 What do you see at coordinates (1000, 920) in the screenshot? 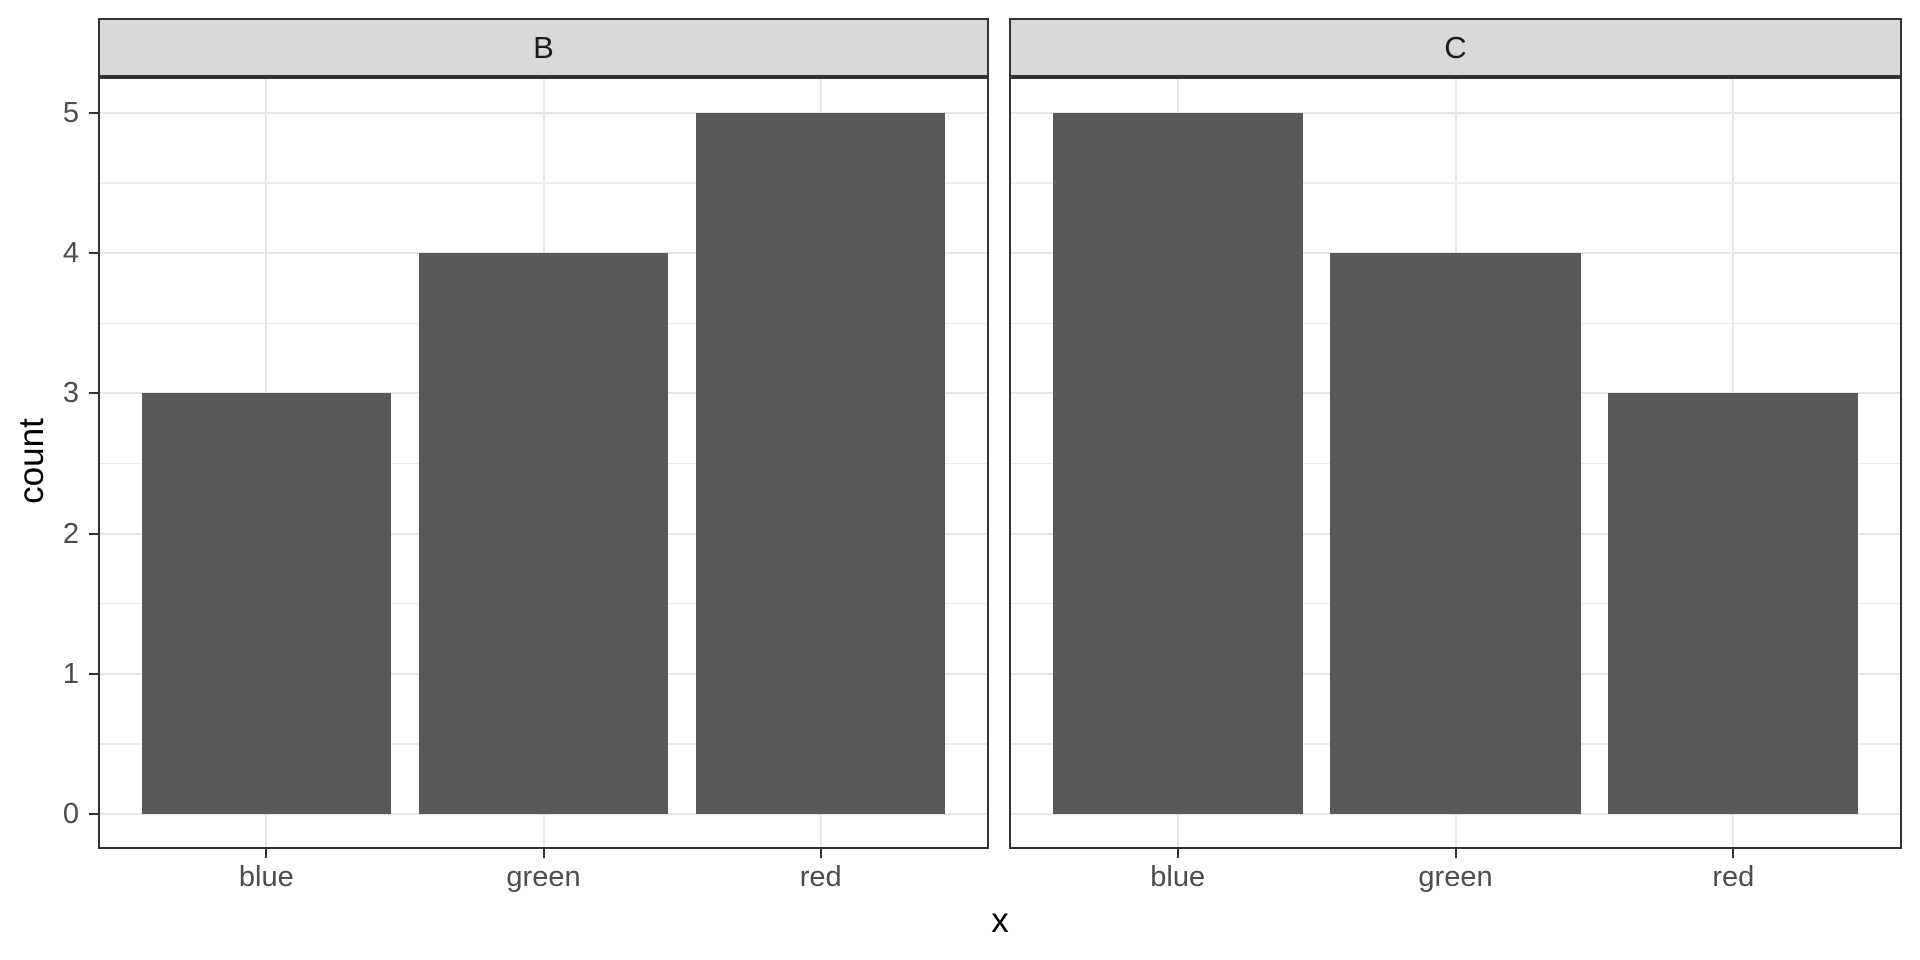
I see `x-axis-title: x` at bounding box center [1000, 920].